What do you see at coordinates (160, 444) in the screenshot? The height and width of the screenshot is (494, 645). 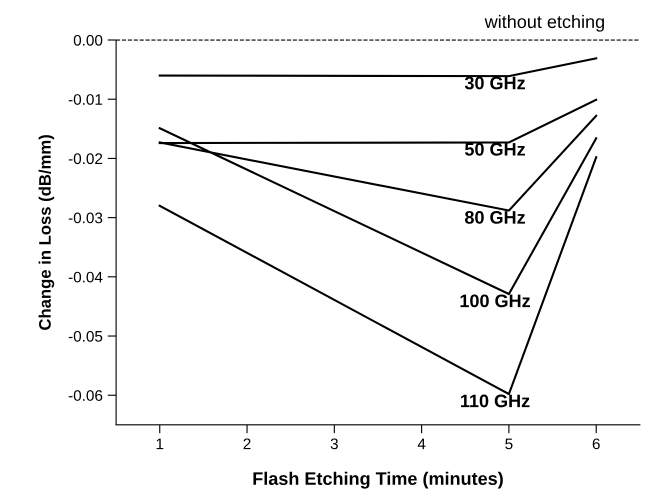 I see `x-tick-label: 1` at bounding box center [160, 444].